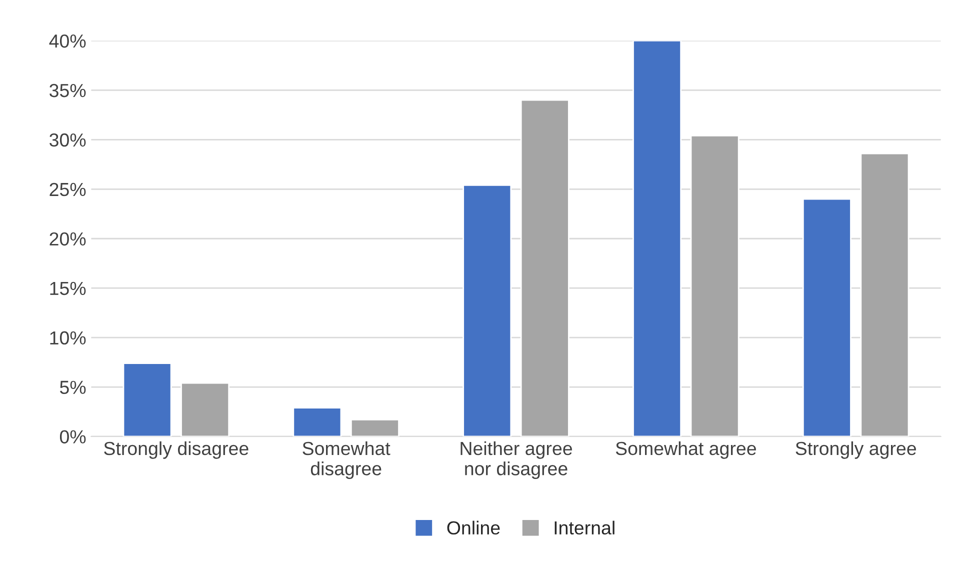 The width and height of the screenshot is (960, 582). I want to click on legend-label: Internal, so click(584, 527).